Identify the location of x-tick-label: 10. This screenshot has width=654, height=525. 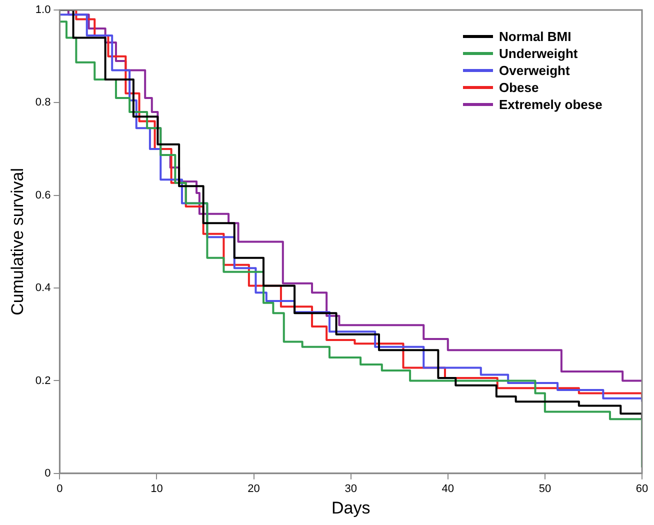
(156, 489).